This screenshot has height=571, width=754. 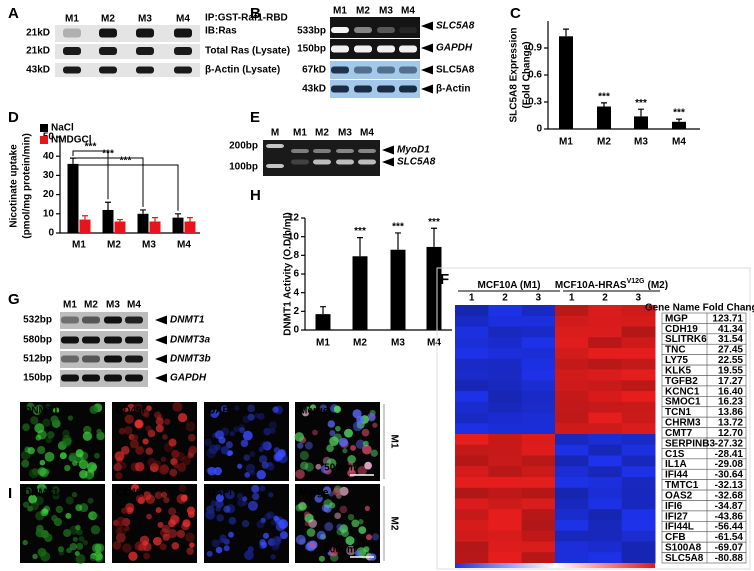 What do you see at coordinates (434, 343) in the screenshot?
I see `x-tick-label: M4` at bounding box center [434, 343].